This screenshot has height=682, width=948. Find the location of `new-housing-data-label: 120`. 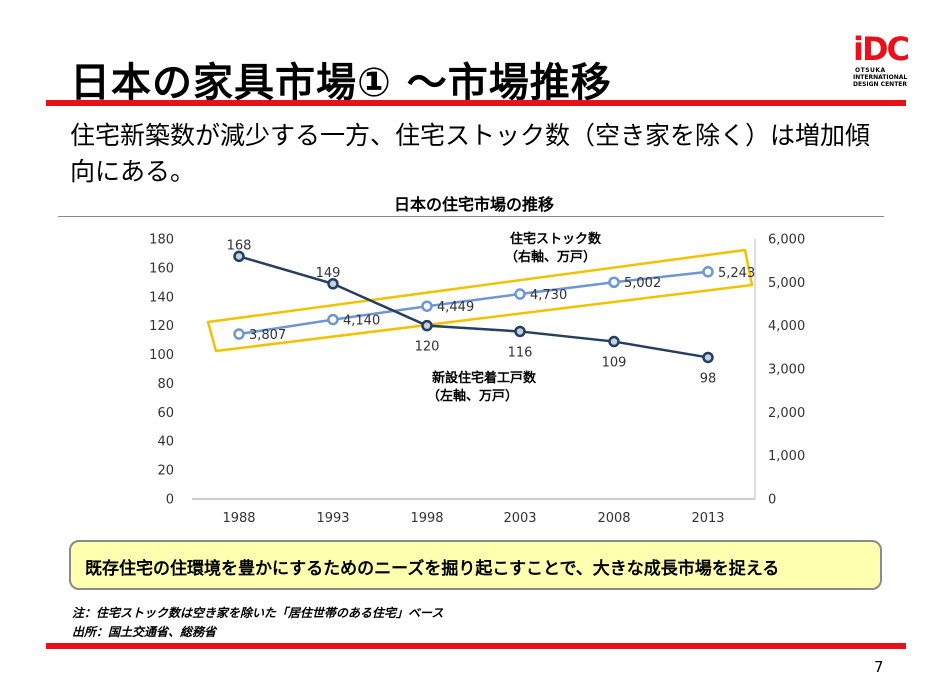

new-housing-data-label: 120 is located at coordinates (427, 347).